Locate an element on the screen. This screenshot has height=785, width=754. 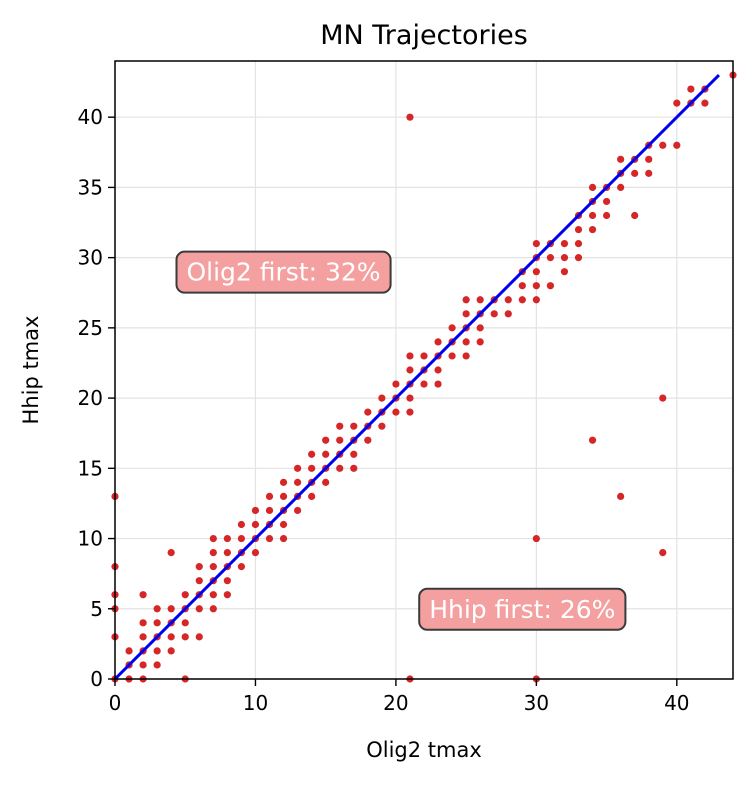
x-tick-label: 40 is located at coordinates (676, 703).